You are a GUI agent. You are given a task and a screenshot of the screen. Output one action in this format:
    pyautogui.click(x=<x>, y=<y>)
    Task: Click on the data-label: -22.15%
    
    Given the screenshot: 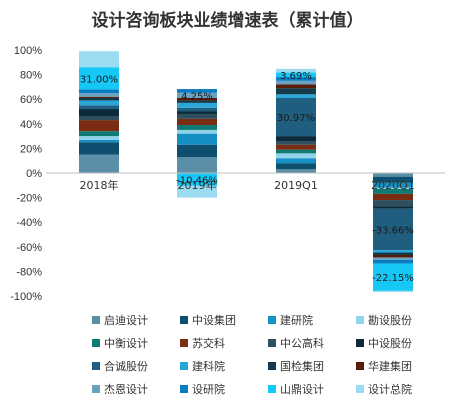 What is the action you would take?
    pyautogui.click(x=393, y=278)
    